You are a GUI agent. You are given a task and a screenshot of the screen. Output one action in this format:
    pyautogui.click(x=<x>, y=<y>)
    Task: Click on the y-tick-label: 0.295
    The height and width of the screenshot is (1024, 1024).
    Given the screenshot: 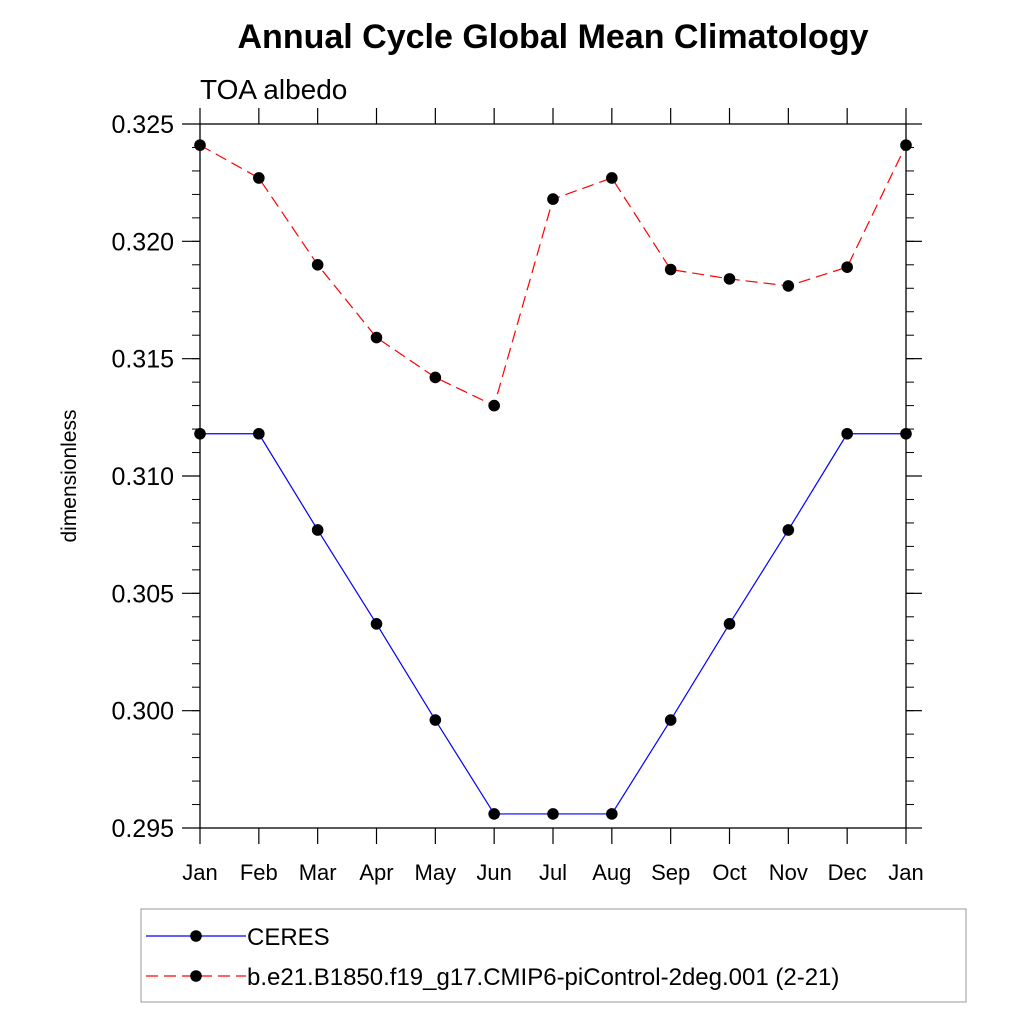 What is the action you would take?
    pyautogui.click(x=142, y=829)
    